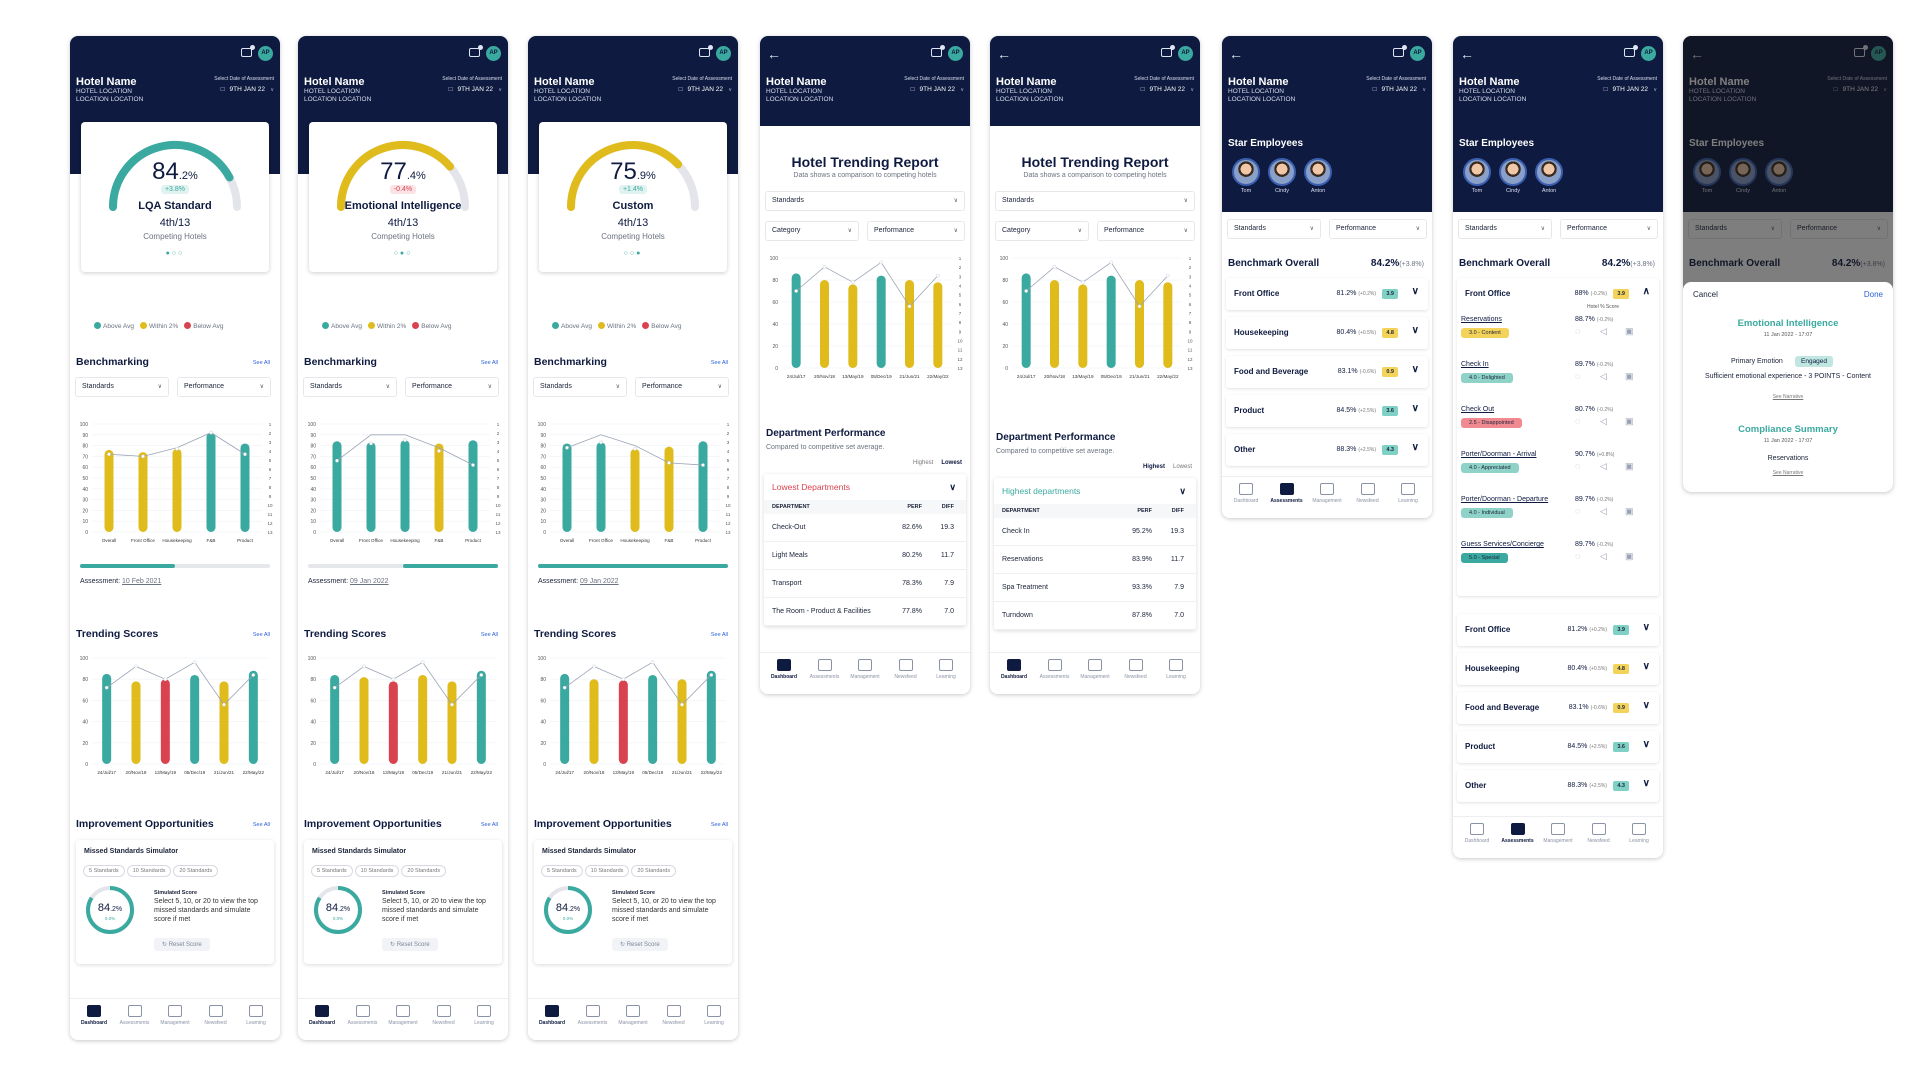 This screenshot has height=1087, width=1920. What do you see at coordinates (865, 528) in the screenshot?
I see `table-row: Check-Out 82.6% 19.3` at bounding box center [865, 528].